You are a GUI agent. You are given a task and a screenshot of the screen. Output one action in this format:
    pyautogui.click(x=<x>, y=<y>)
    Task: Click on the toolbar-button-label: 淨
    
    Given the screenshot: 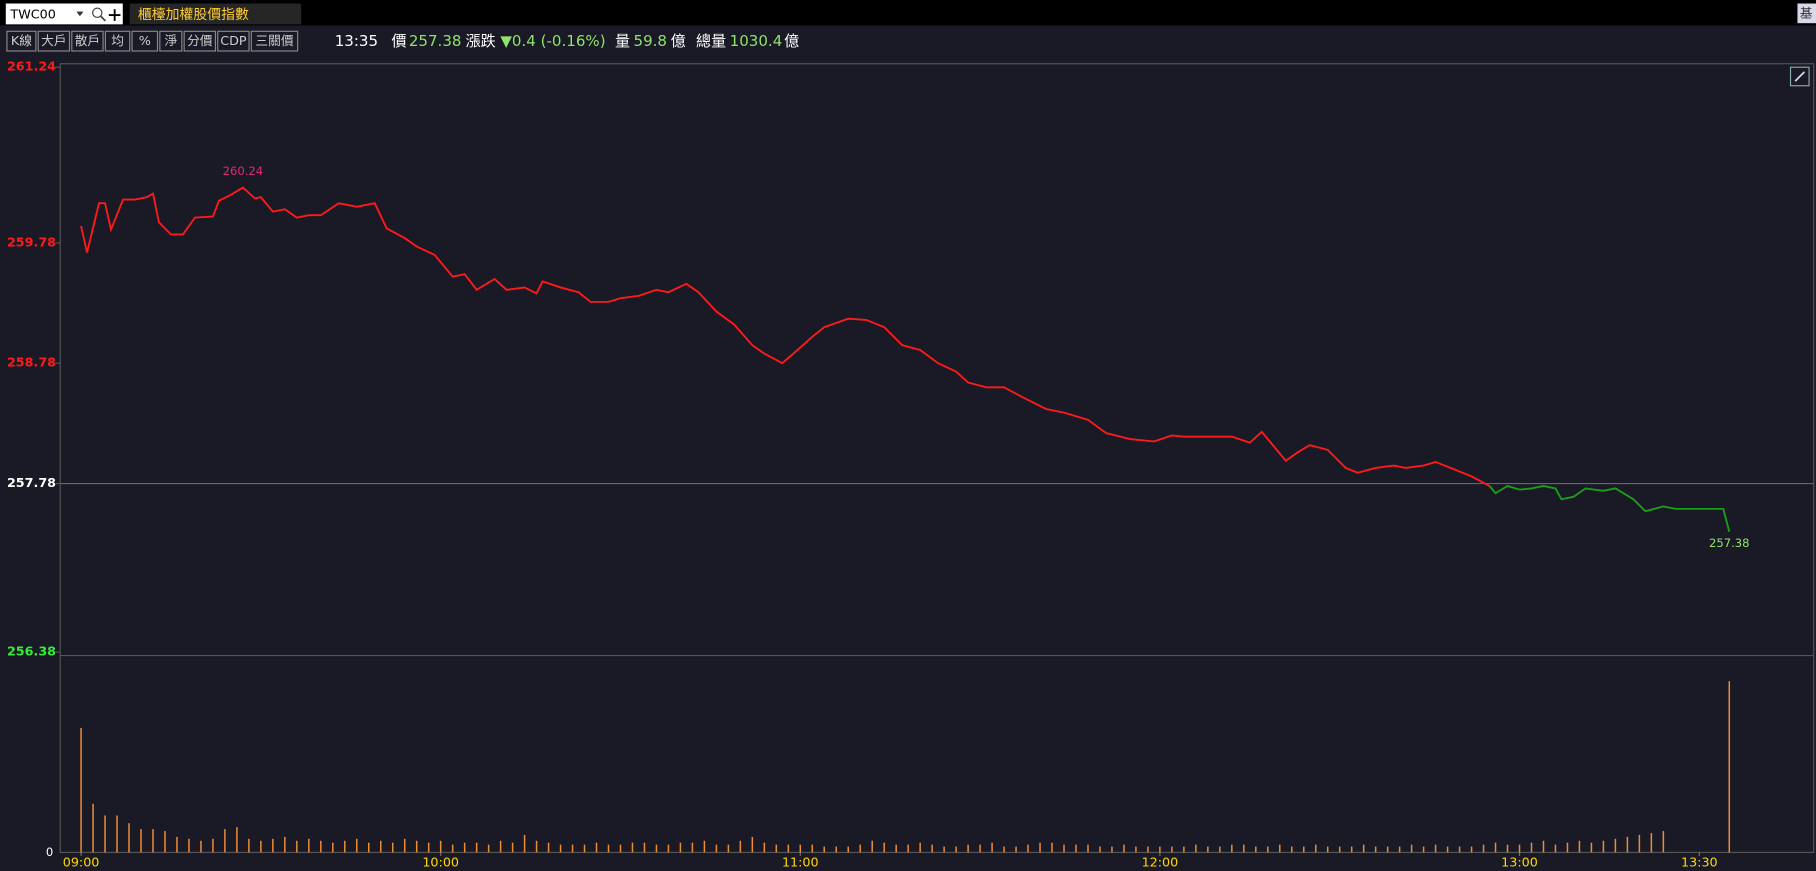 What is the action you would take?
    pyautogui.click(x=170, y=41)
    